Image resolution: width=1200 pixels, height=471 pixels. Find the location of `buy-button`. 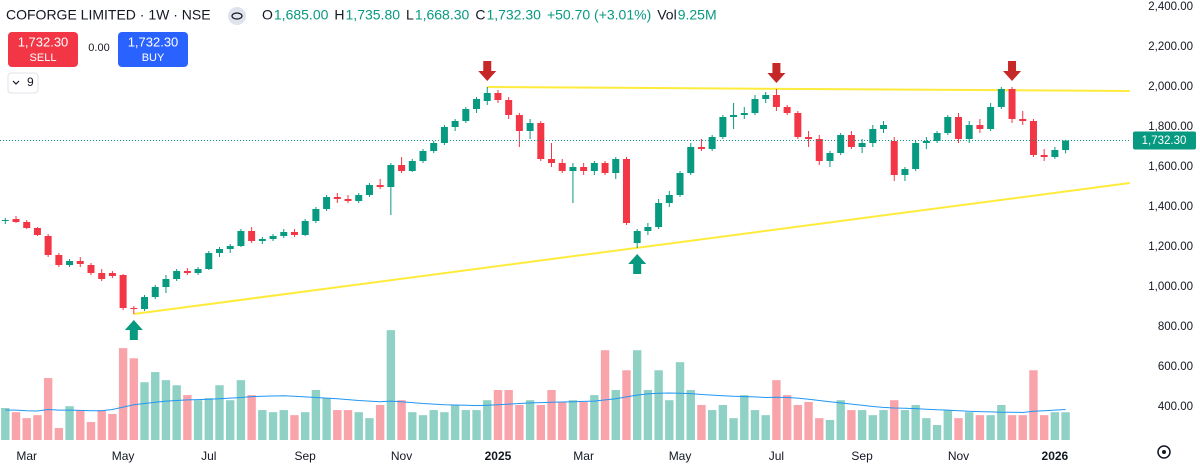

buy-button is located at coordinates (153, 49).